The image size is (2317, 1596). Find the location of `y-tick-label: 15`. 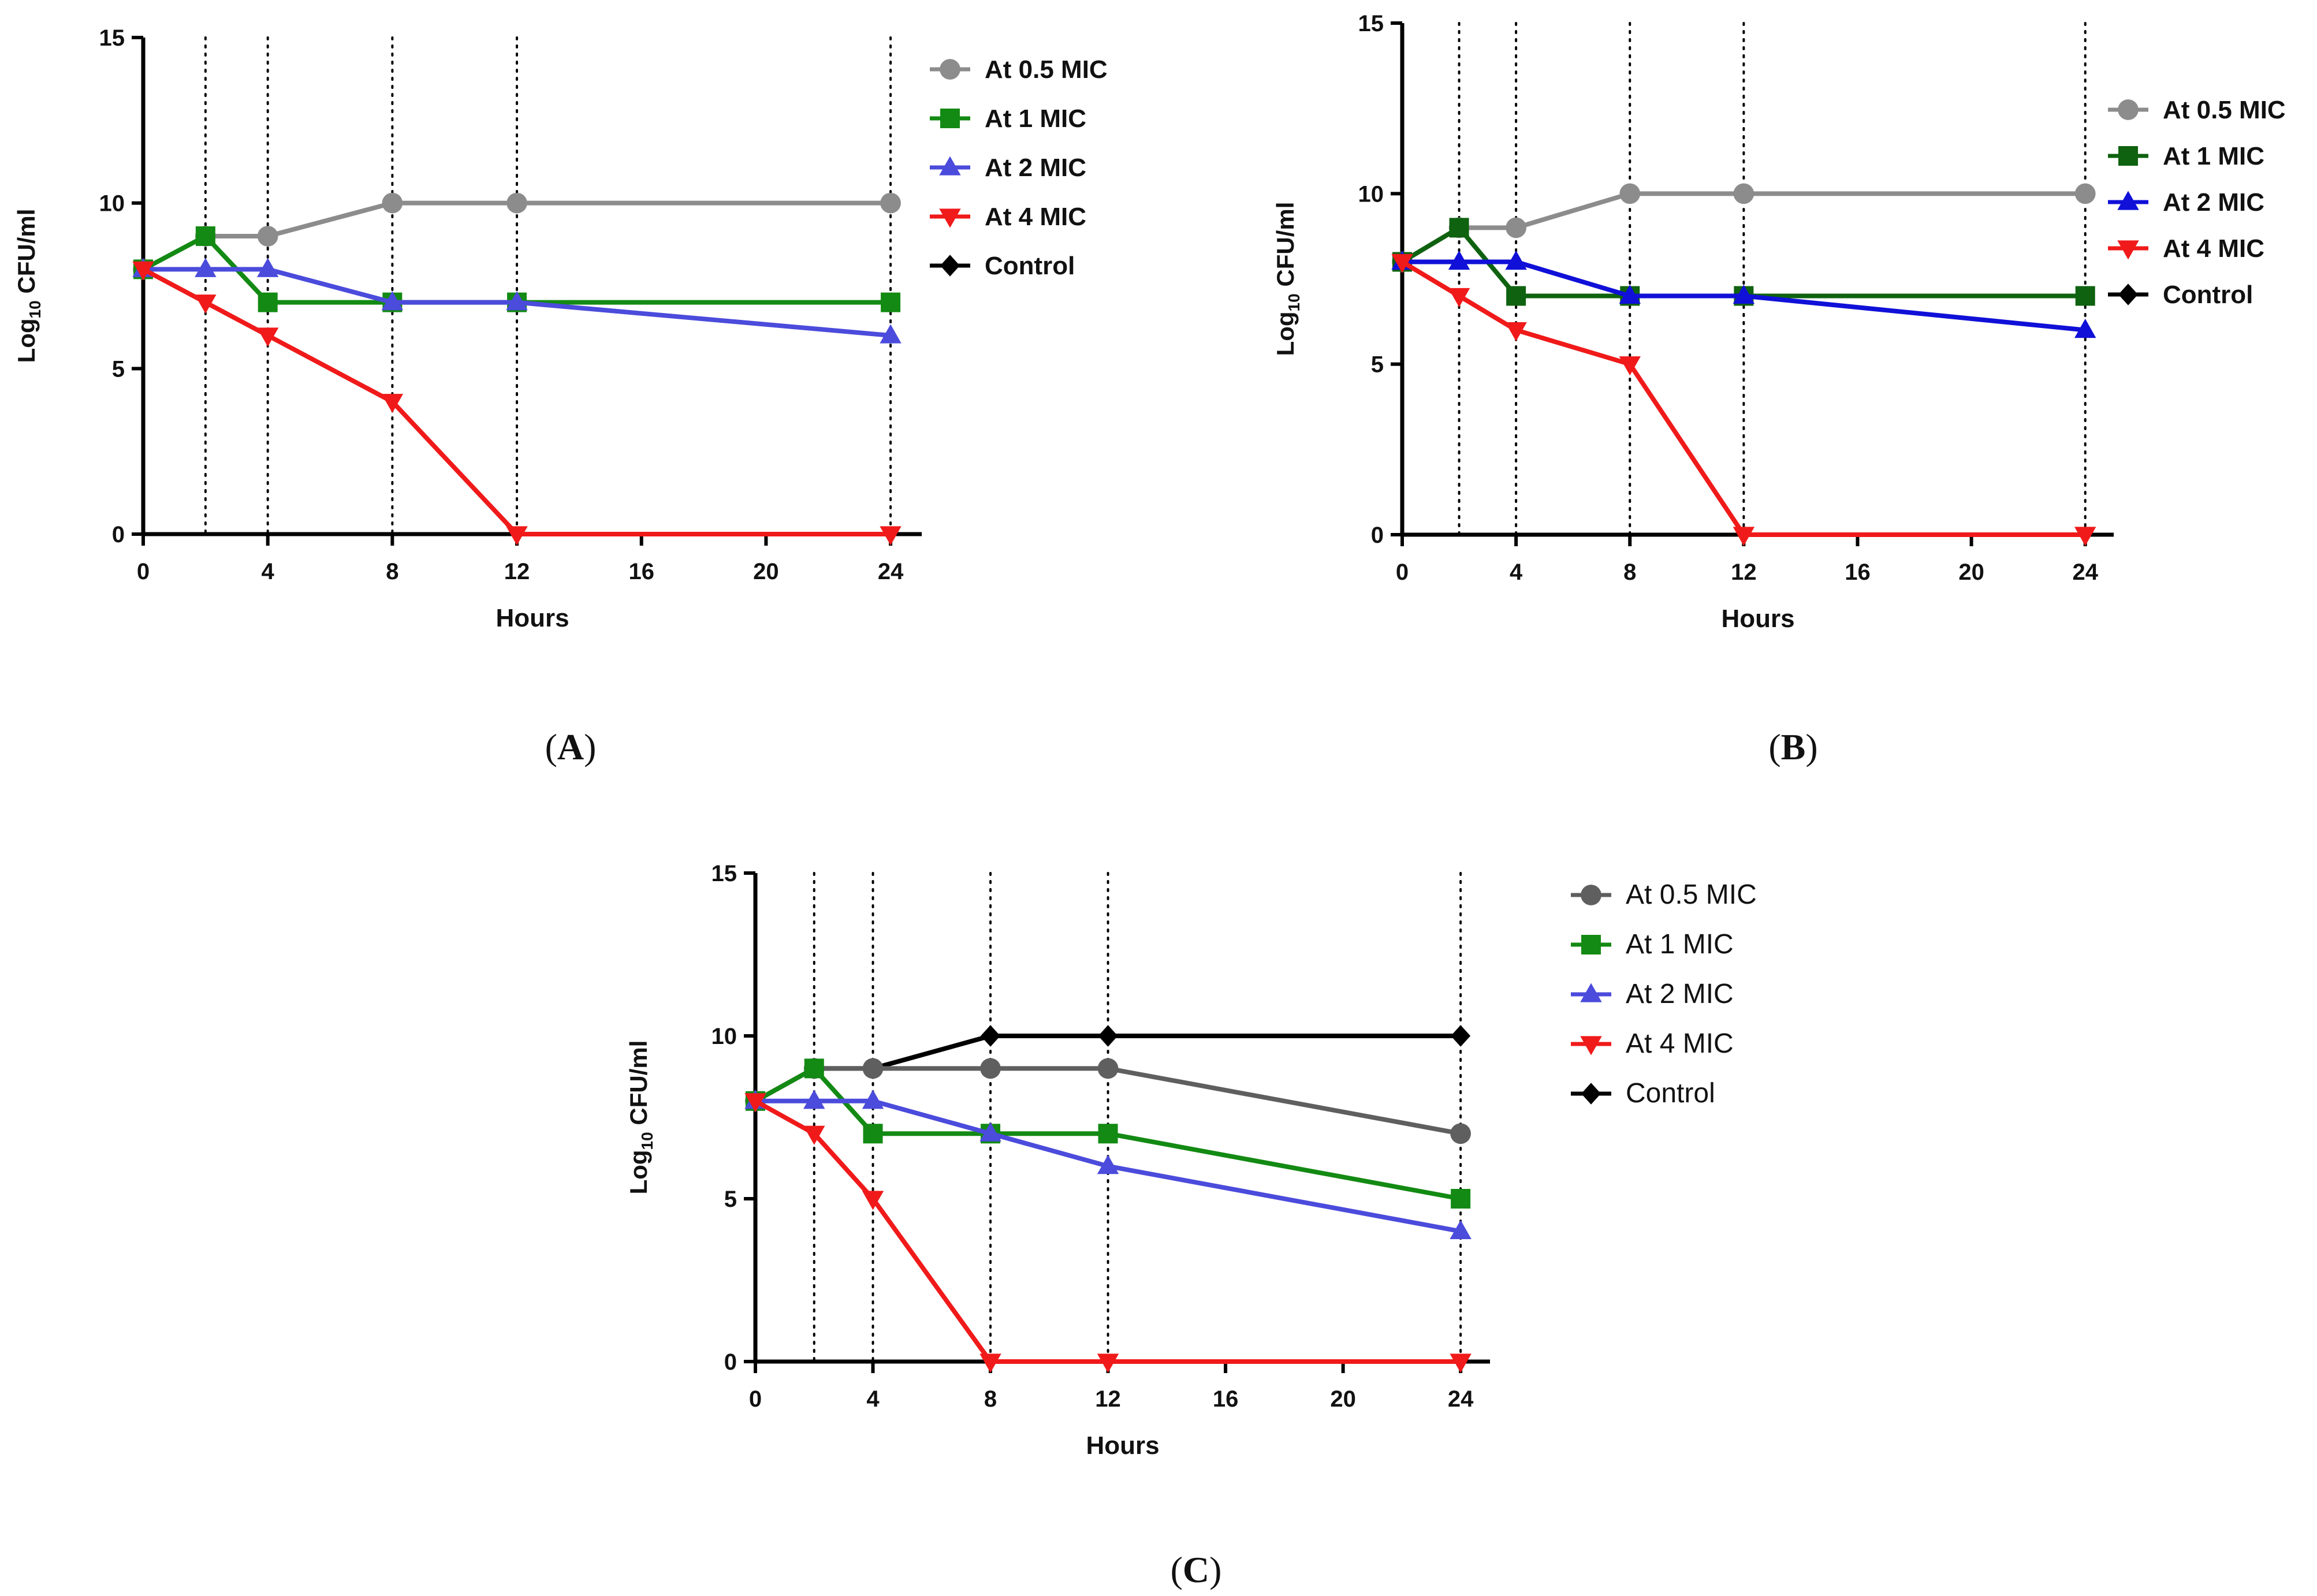

y-tick-label: 15 is located at coordinates (112, 38).